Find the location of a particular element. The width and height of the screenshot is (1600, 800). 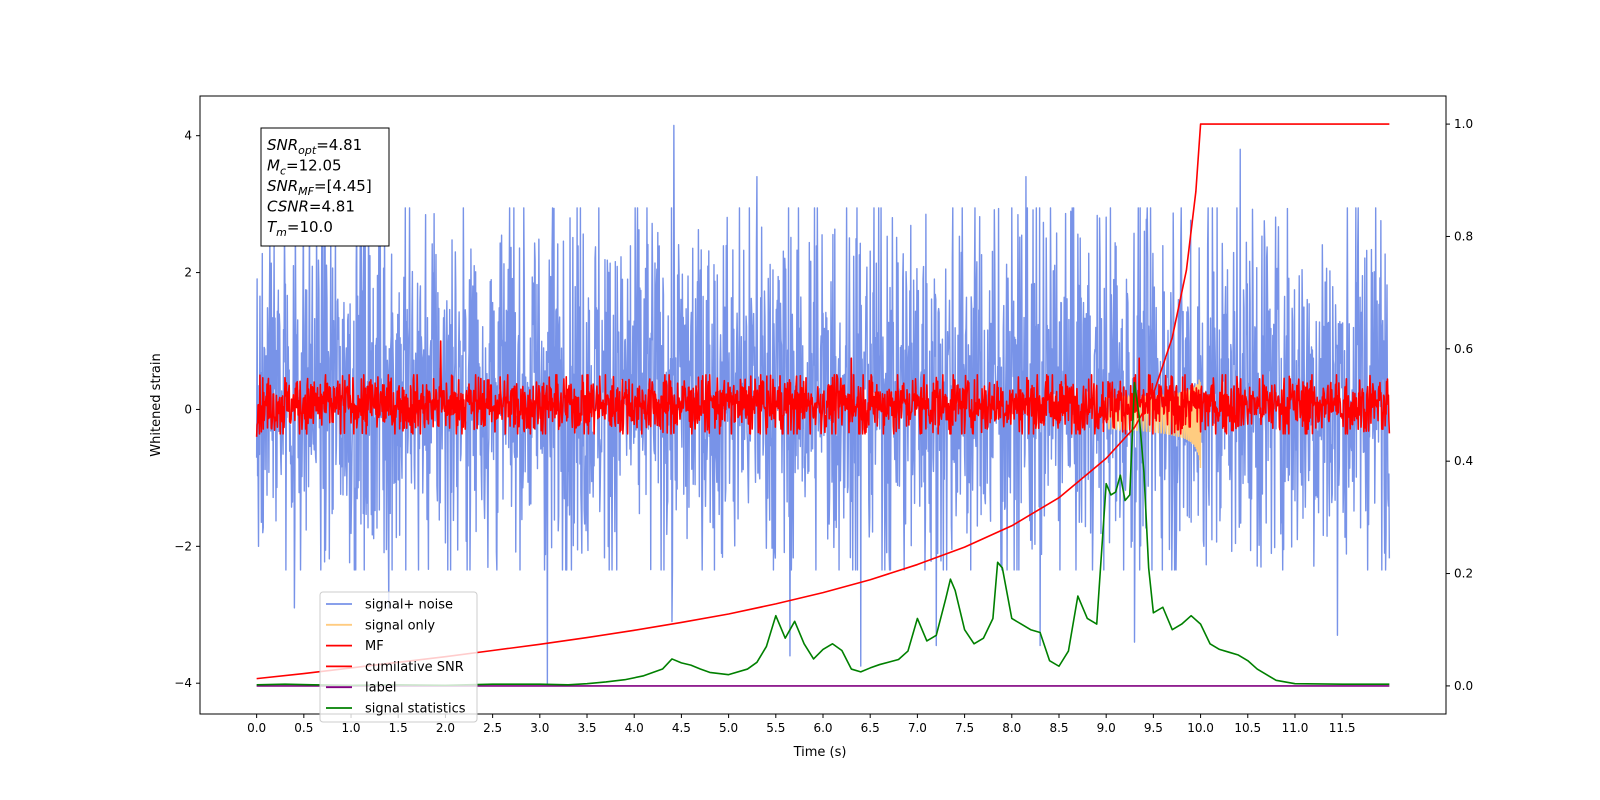

x-tick-label: 1.5 is located at coordinates (398, 728).